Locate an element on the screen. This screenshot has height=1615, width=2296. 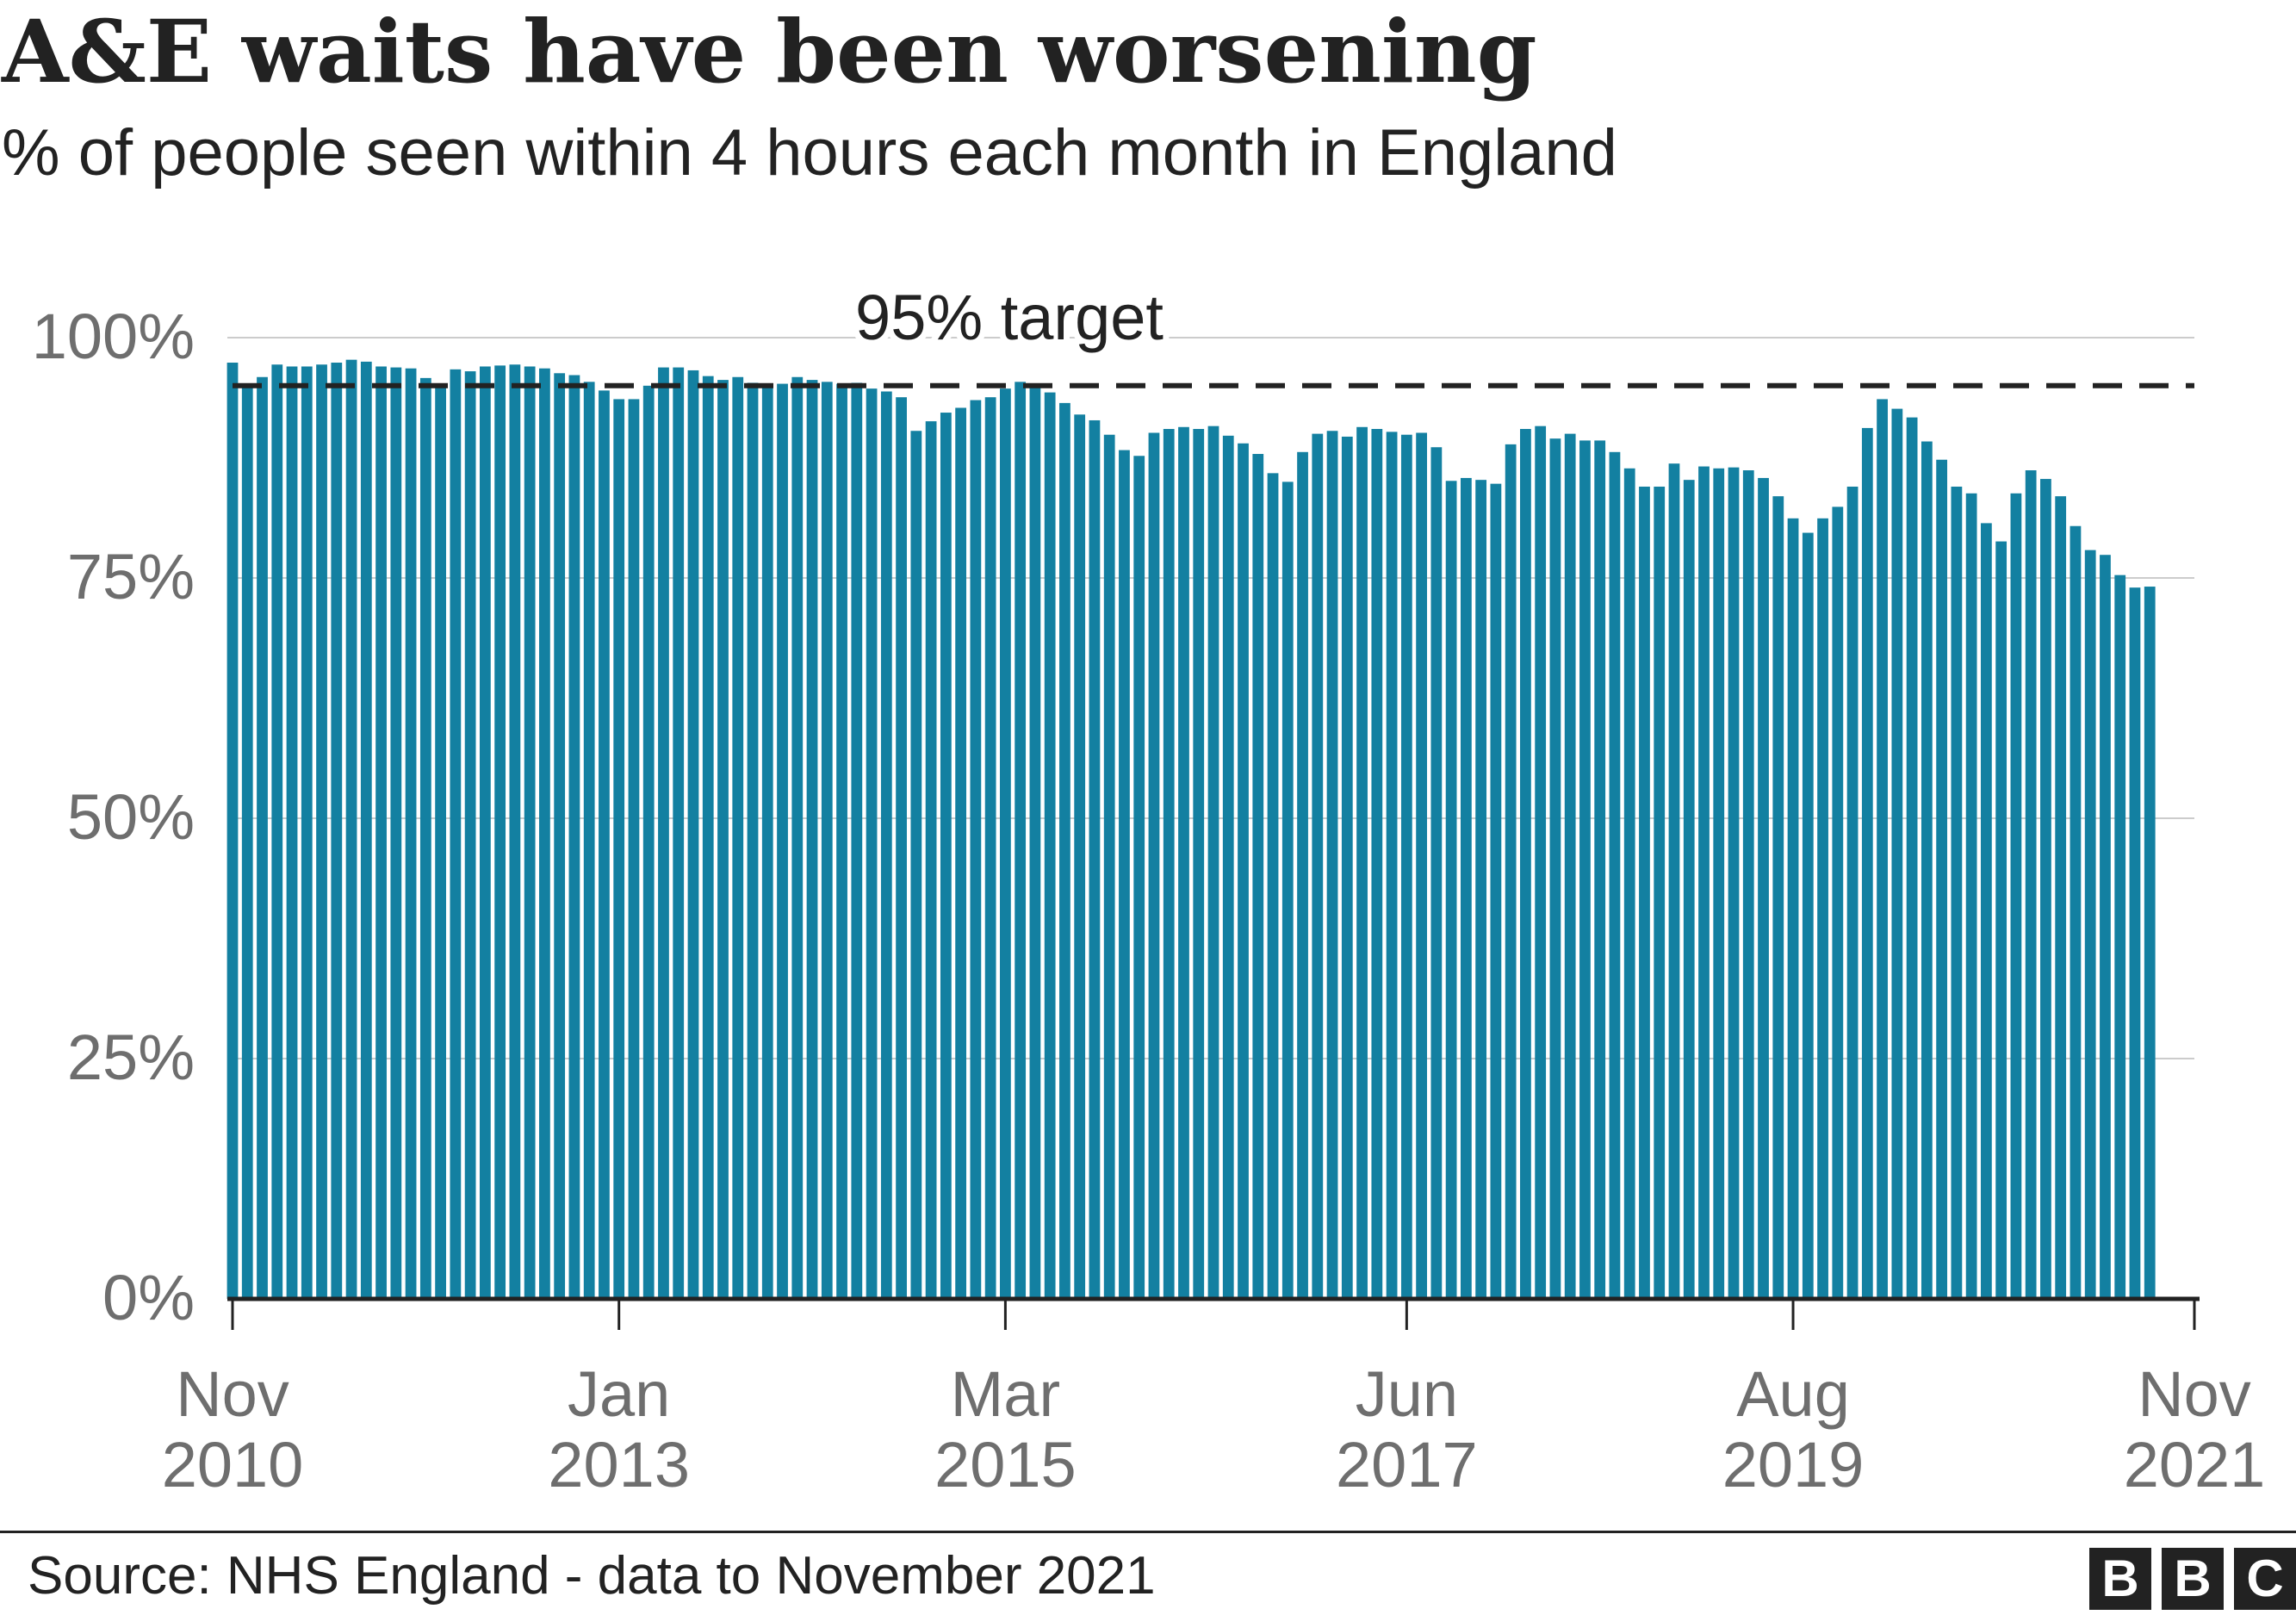
x-tick-label: 2019 is located at coordinates (1793, 1464).